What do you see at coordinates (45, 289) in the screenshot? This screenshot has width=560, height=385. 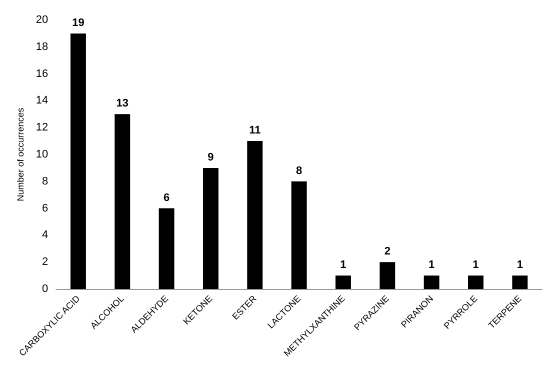 I see `y-tick-label: 0` at bounding box center [45, 289].